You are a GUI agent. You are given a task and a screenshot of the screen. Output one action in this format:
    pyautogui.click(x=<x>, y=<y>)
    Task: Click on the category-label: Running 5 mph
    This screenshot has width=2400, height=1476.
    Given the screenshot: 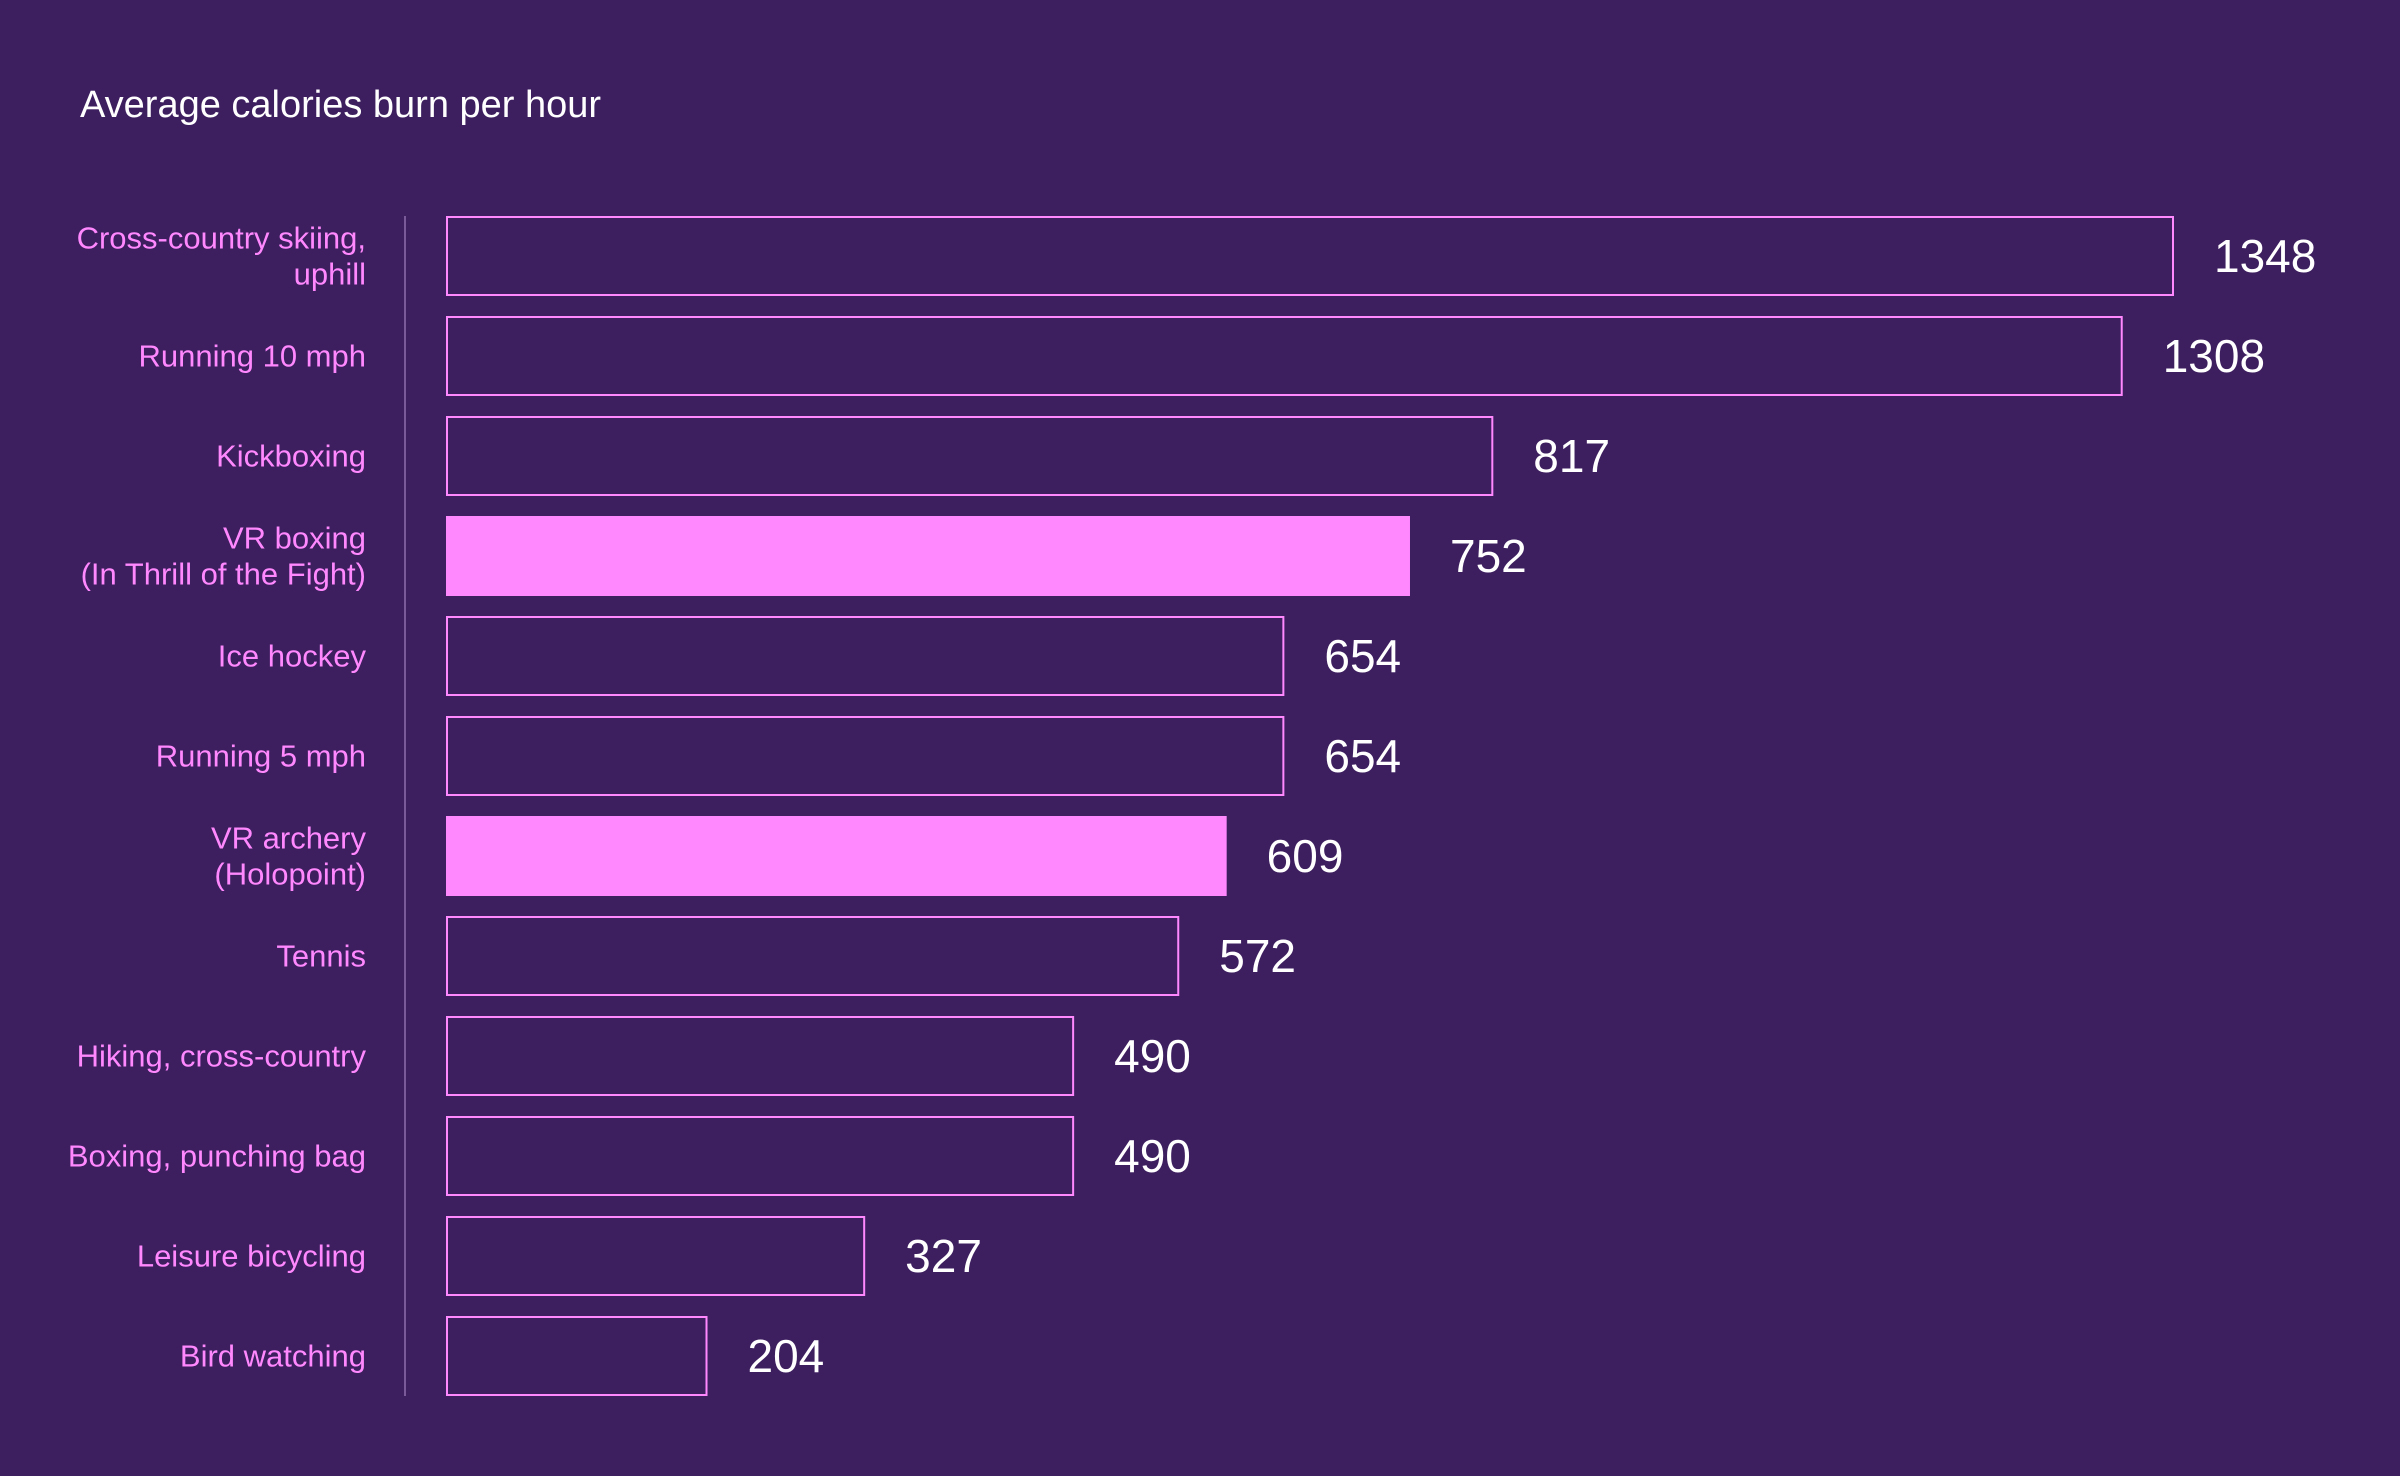 What is the action you would take?
    pyautogui.click(x=261, y=756)
    